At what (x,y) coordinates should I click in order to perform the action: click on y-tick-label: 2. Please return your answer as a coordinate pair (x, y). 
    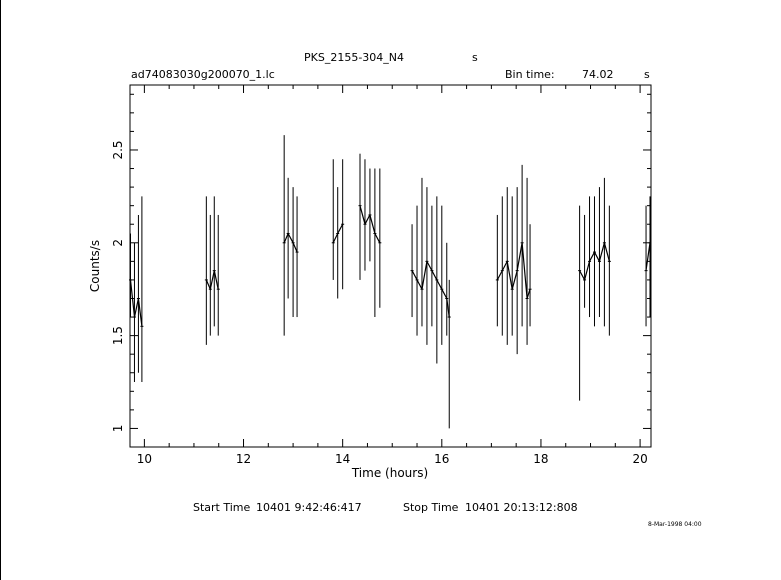
    Looking at the image, I should click on (118, 243).